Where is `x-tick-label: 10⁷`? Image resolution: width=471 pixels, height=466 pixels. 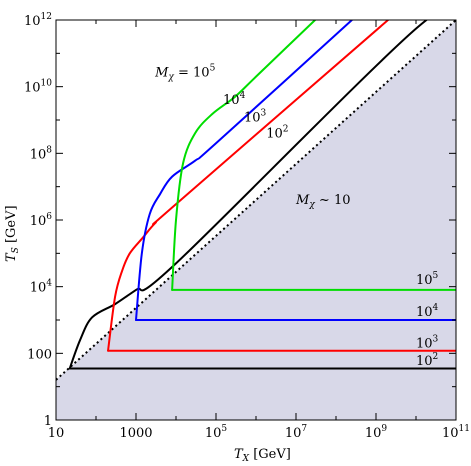 x-tick-label: 10⁷ is located at coordinates (296, 432).